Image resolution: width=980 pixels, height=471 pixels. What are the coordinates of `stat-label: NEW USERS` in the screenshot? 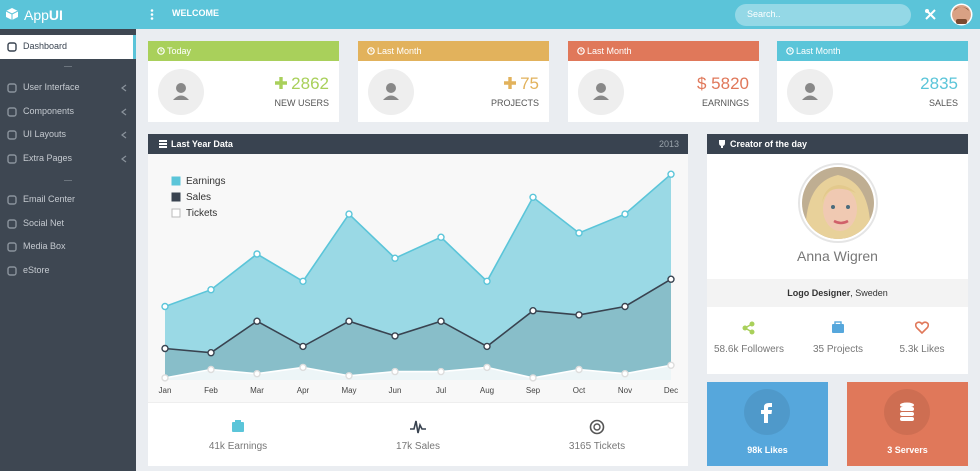 It's located at (301, 103).